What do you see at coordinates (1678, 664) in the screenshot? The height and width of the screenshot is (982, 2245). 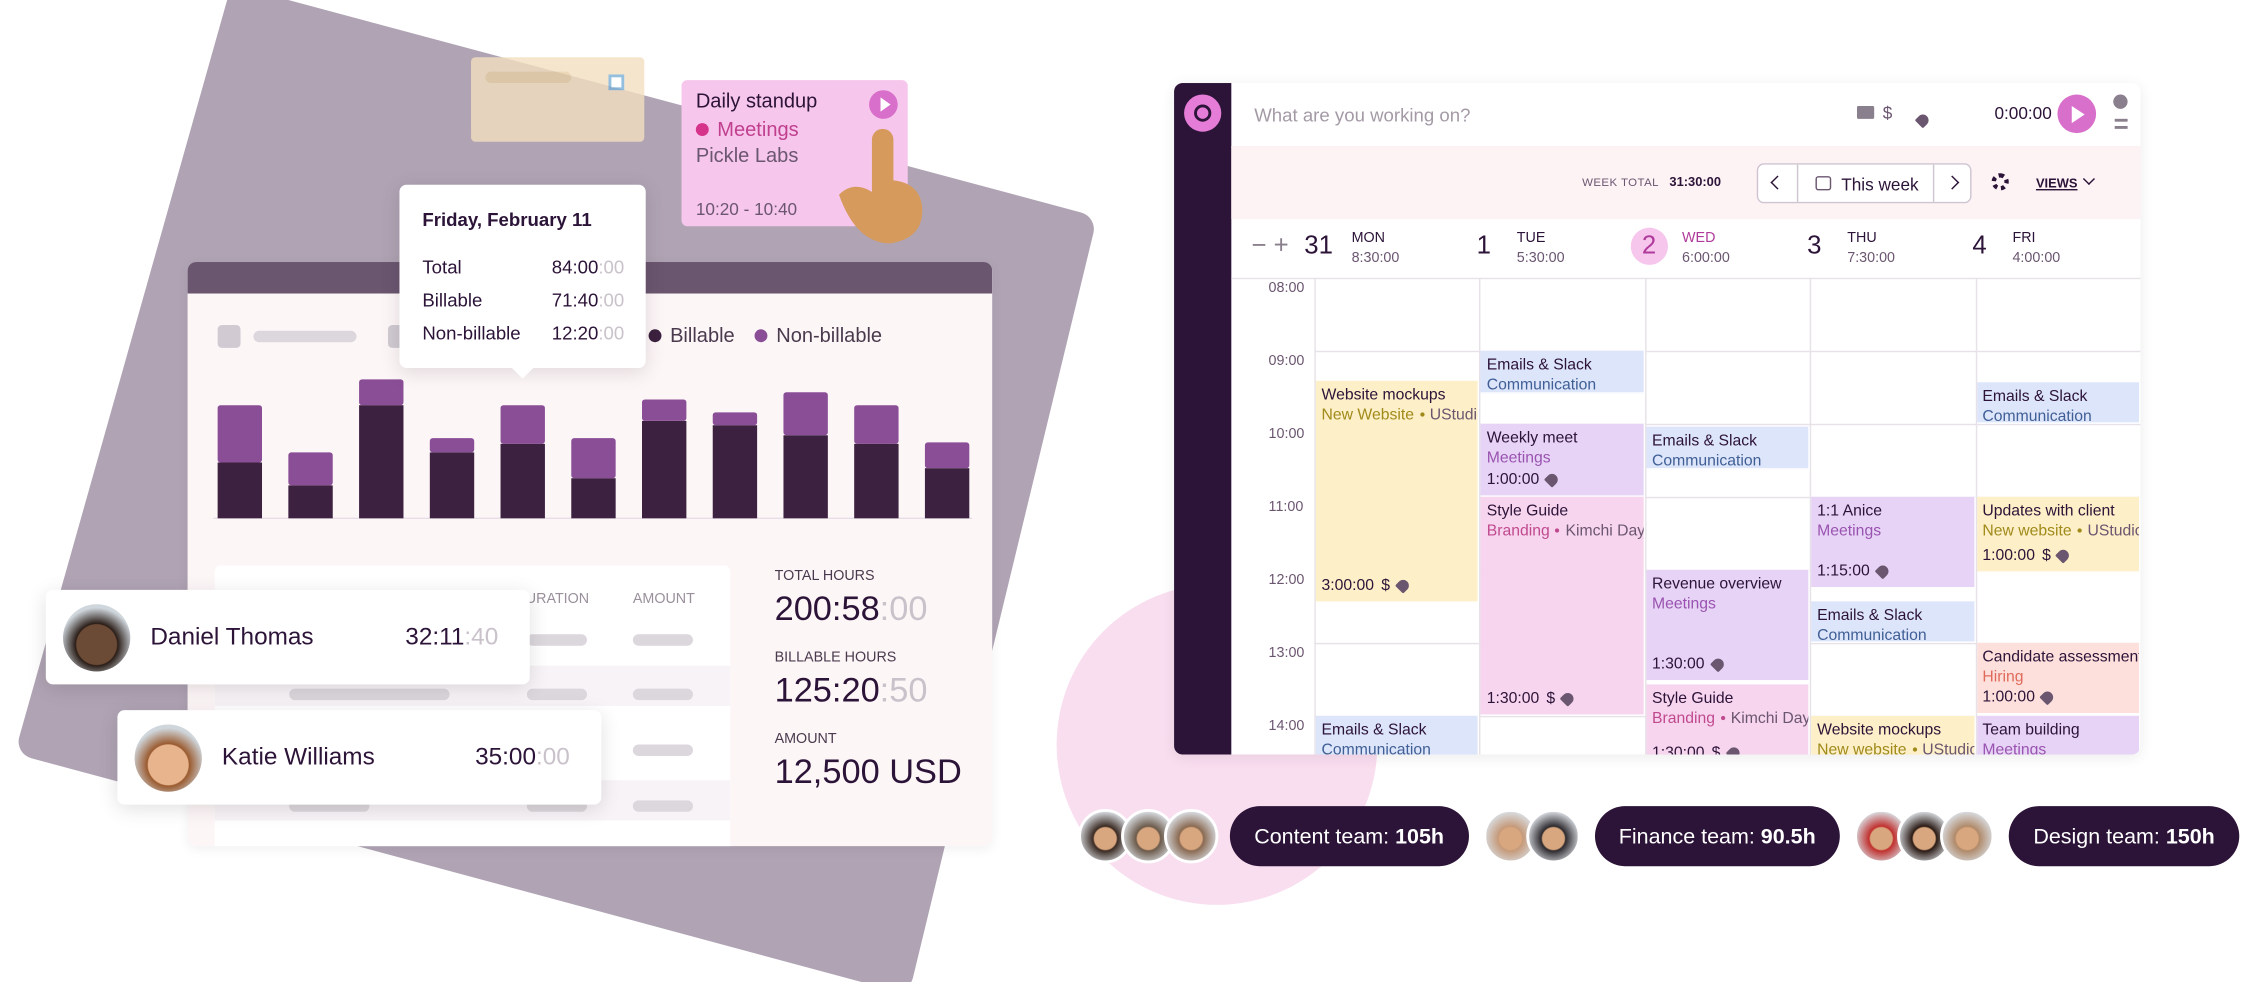 I see `event-duration: 1:30:00` at bounding box center [1678, 664].